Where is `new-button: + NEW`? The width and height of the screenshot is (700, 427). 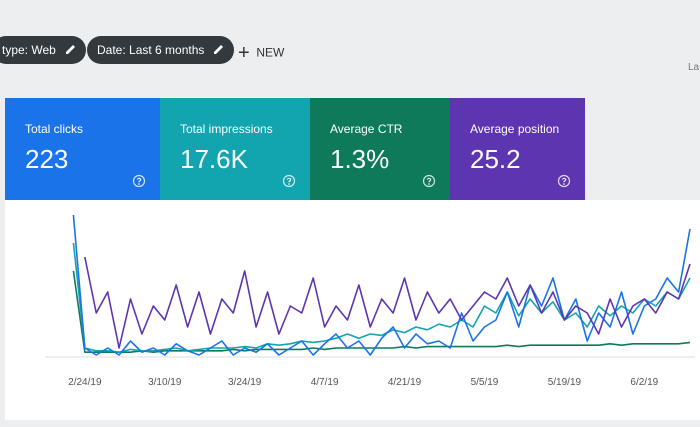 new-button: + NEW is located at coordinates (261, 53).